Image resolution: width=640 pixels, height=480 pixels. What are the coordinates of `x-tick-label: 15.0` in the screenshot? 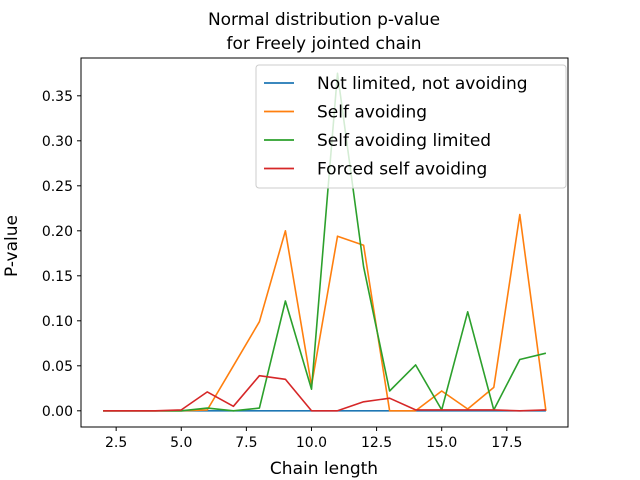 It's located at (441, 443).